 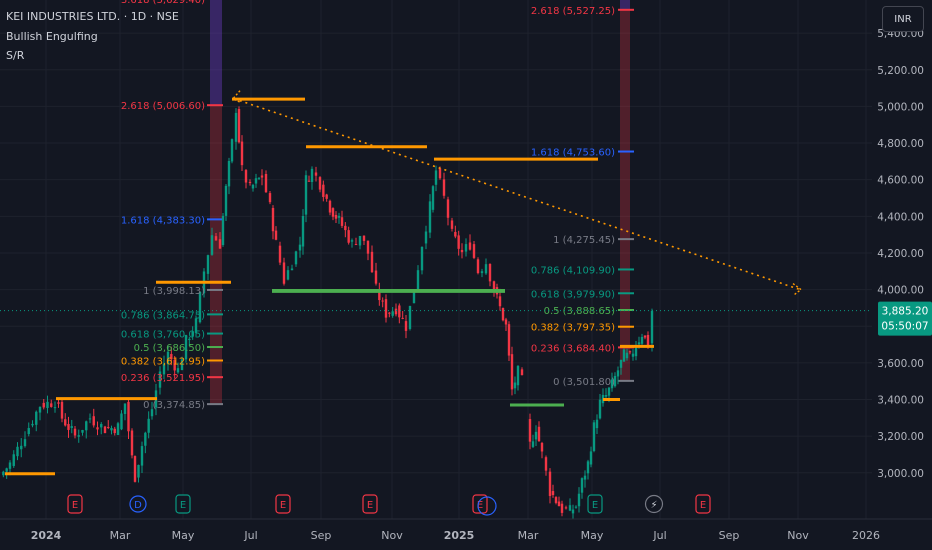 I want to click on indicator-bullish-engulfing: Bullish Engulfing, so click(x=52, y=36).